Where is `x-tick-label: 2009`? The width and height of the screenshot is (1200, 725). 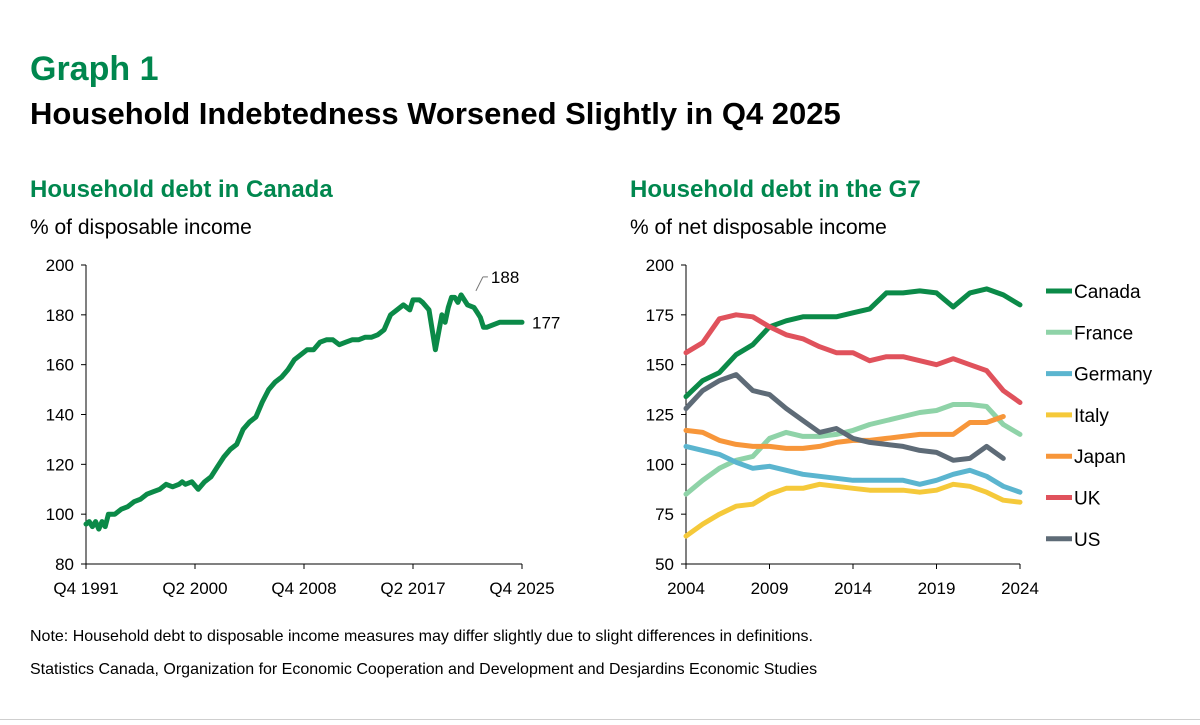 x-tick-label: 2009 is located at coordinates (770, 588).